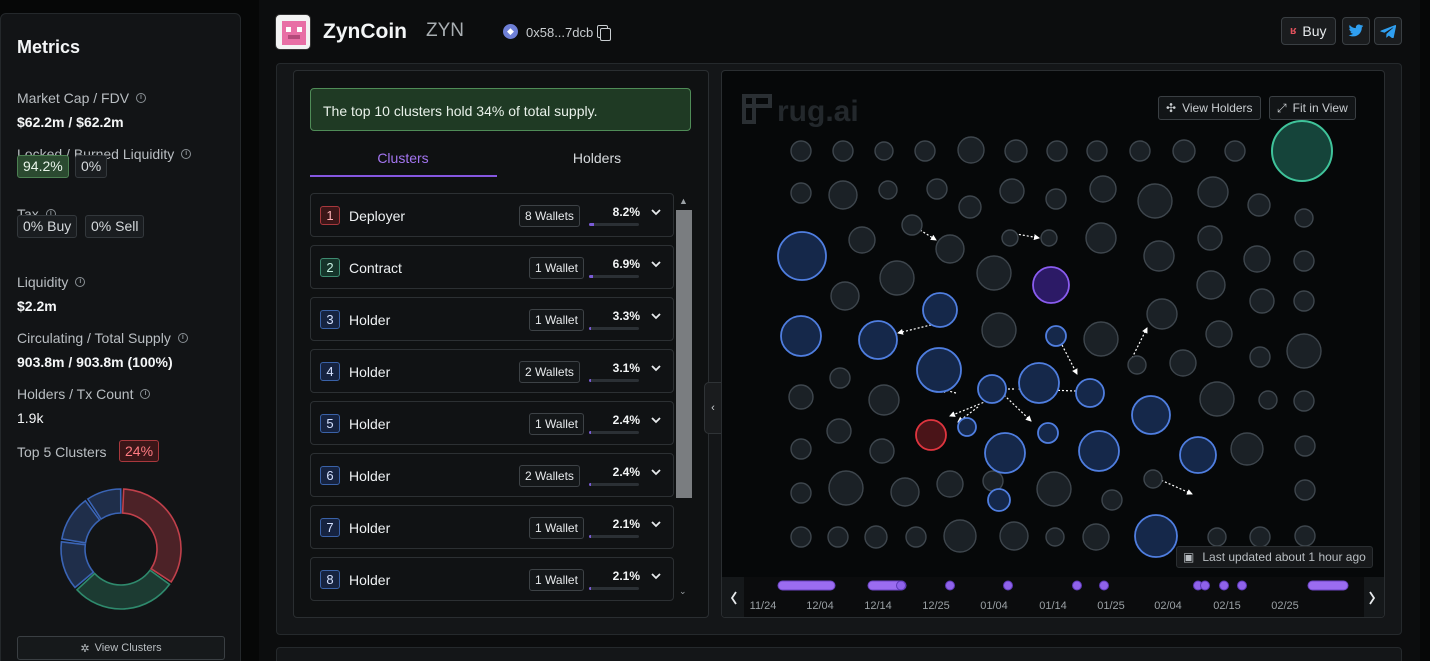 This screenshot has height=661, width=1430. I want to click on cluster-row: 8 Holder 1 Wallet 2.1%, so click(492, 579).